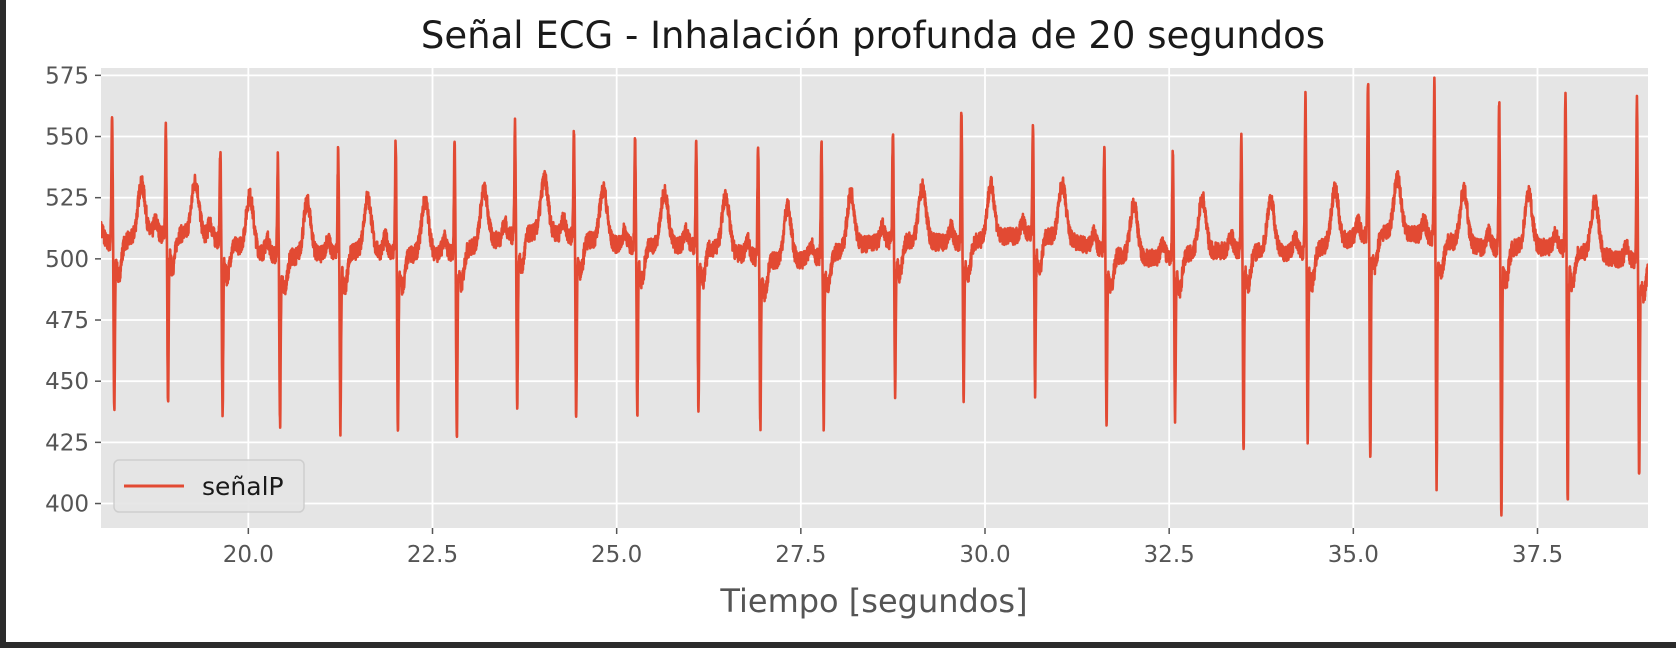 The height and width of the screenshot is (648, 1676). I want to click on x-tick-label: 32.5, so click(1169, 555).